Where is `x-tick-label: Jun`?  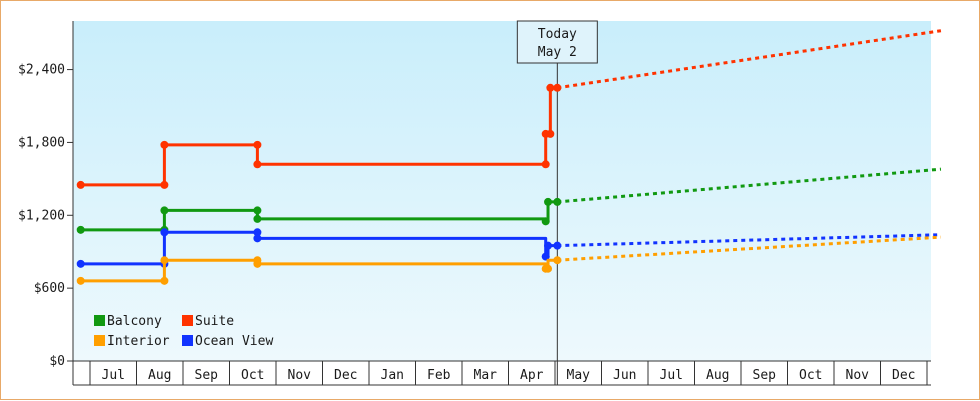 x-tick-label: Jun is located at coordinates (624, 375).